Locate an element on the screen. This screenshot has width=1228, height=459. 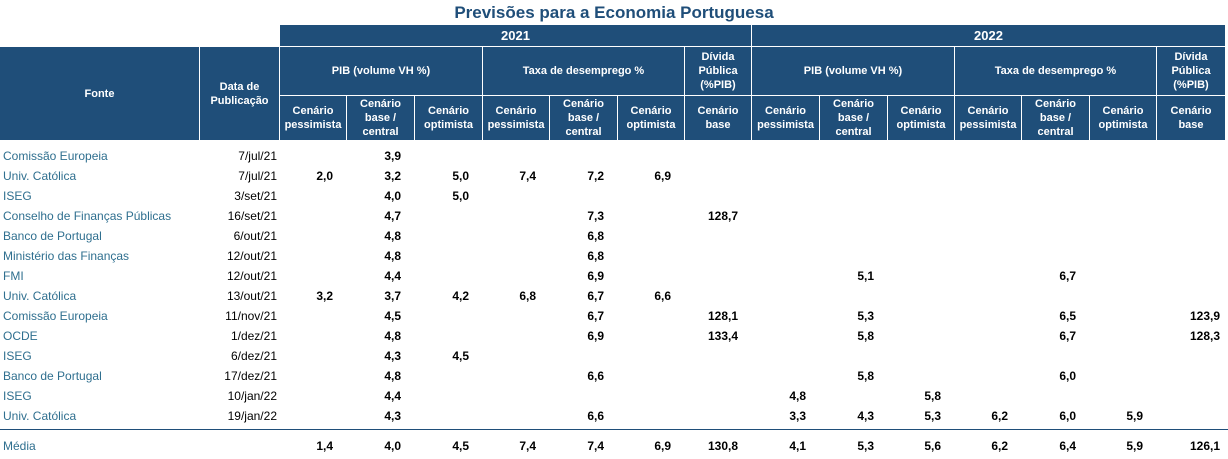
table-row: OCDE 1/dez/21 4,8 6,9 133,4 5,8 6,7 128,3 is located at coordinates (614, 336).